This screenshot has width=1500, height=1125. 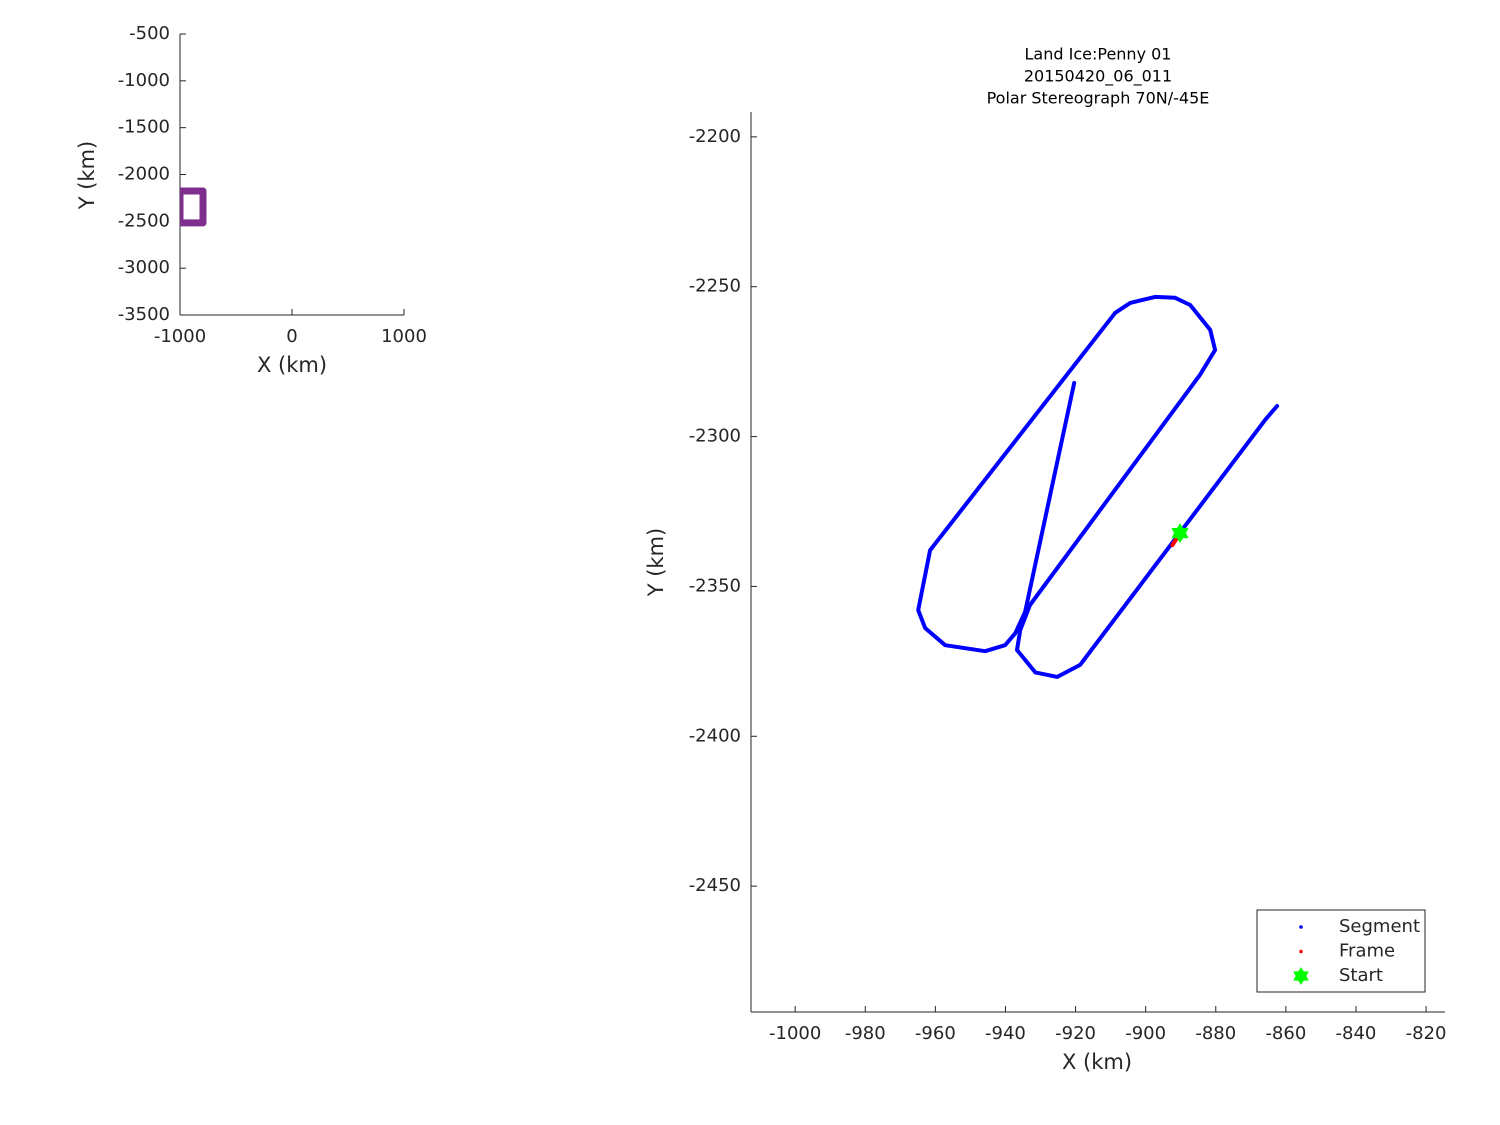 I want to click on y-tick-label: -2200, so click(x=715, y=136).